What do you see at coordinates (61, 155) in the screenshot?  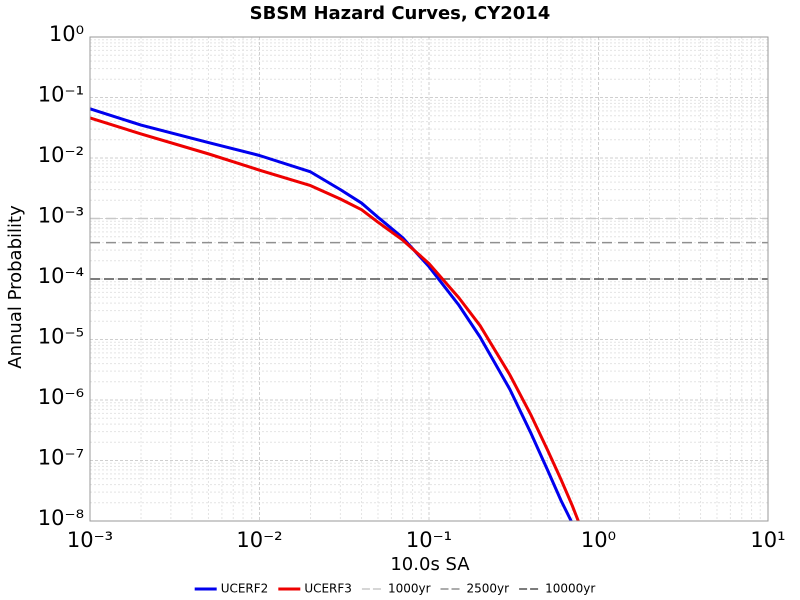 I see `y-tick-label: 10⁻²` at bounding box center [61, 155].